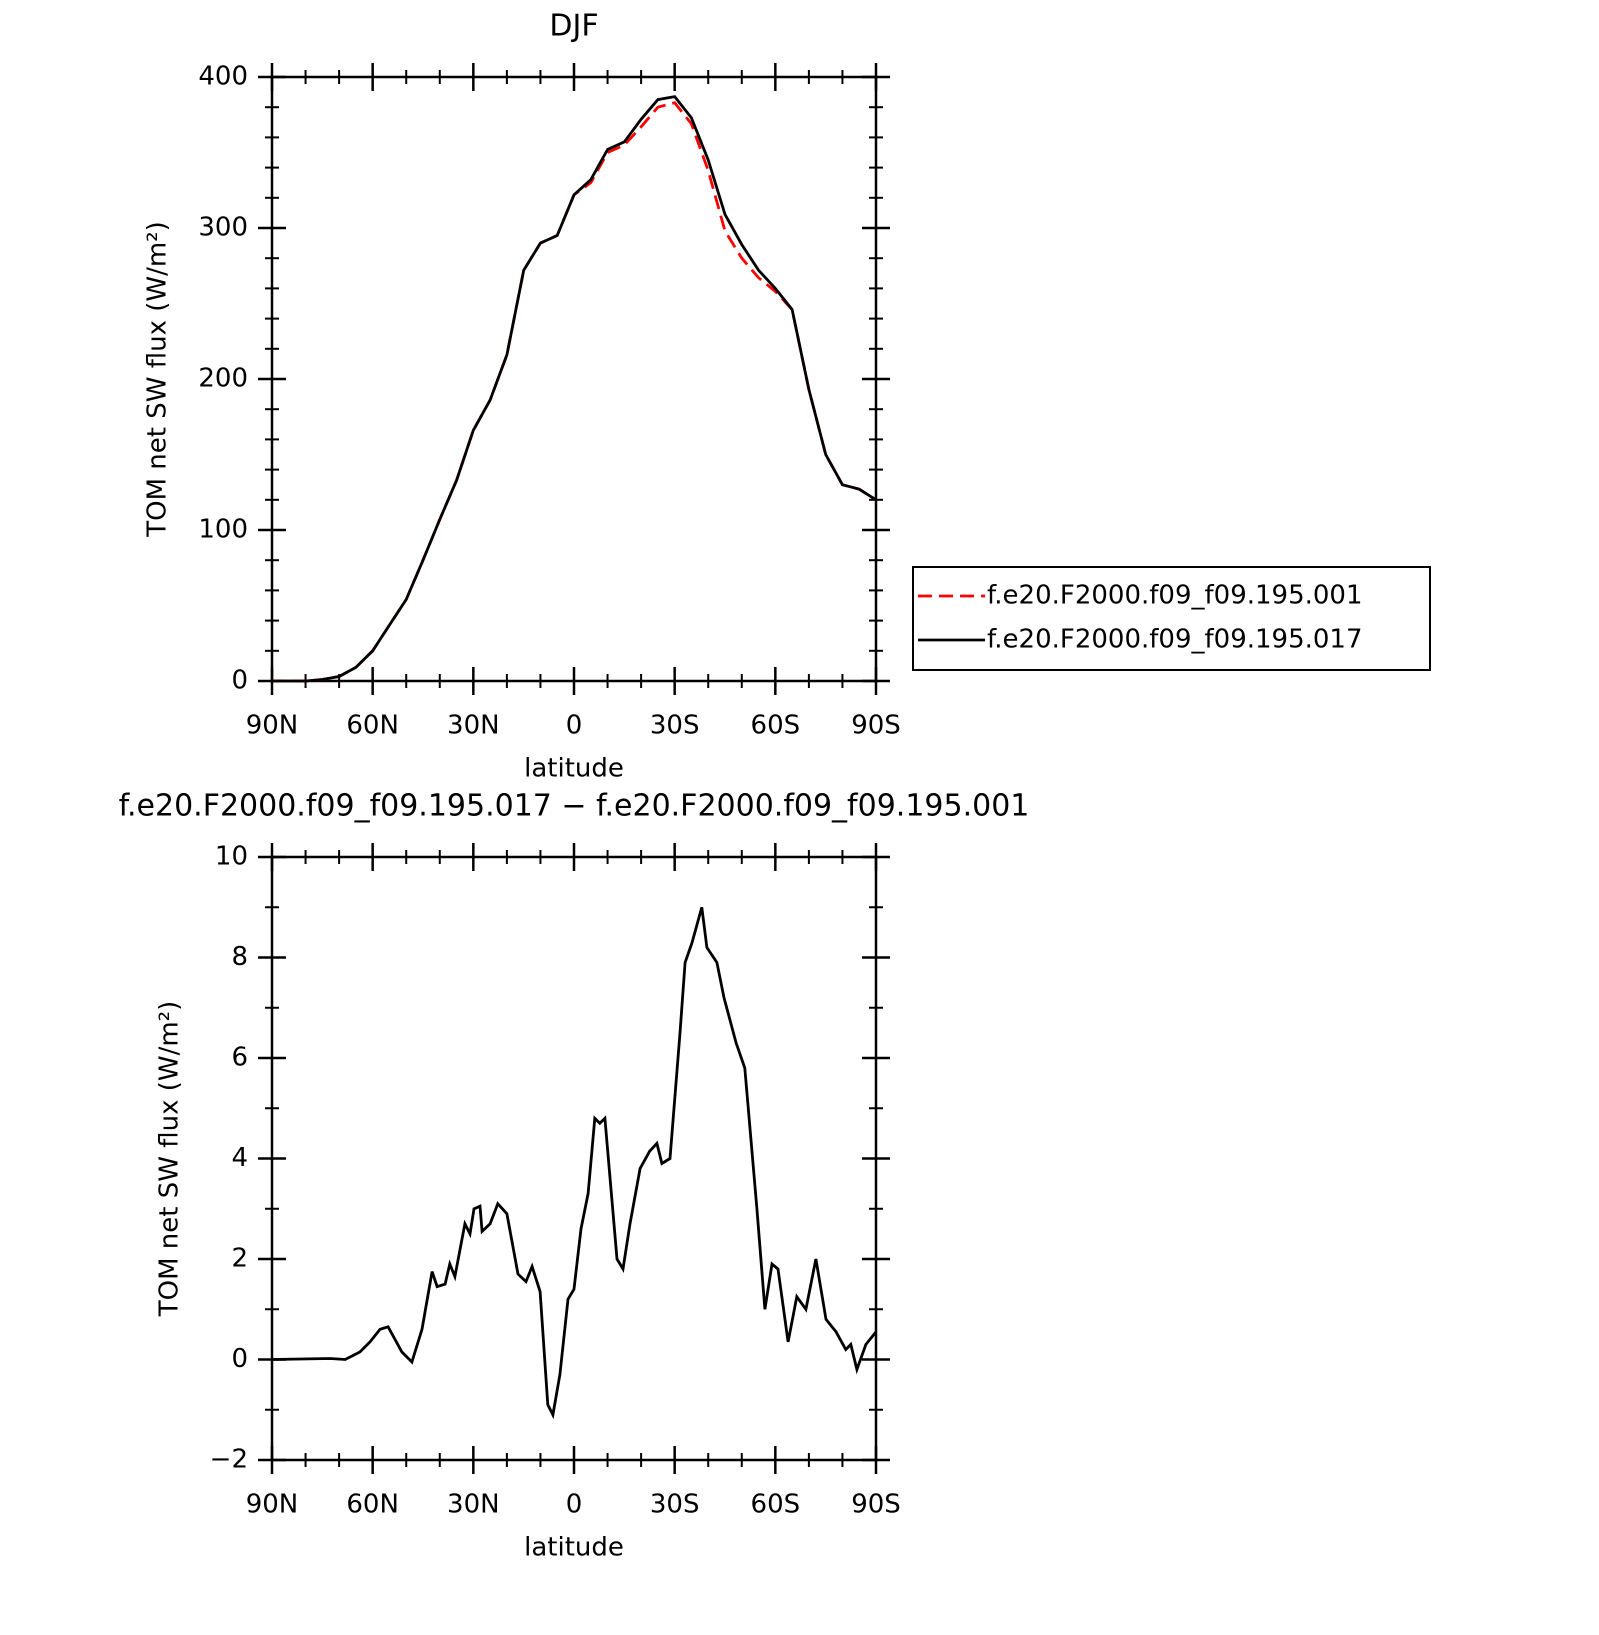 The height and width of the screenshot is (1635, 1599). Describe the element at coordinates (223, 77) in the screenshot. I see `y-tick-label: 400` at that location.